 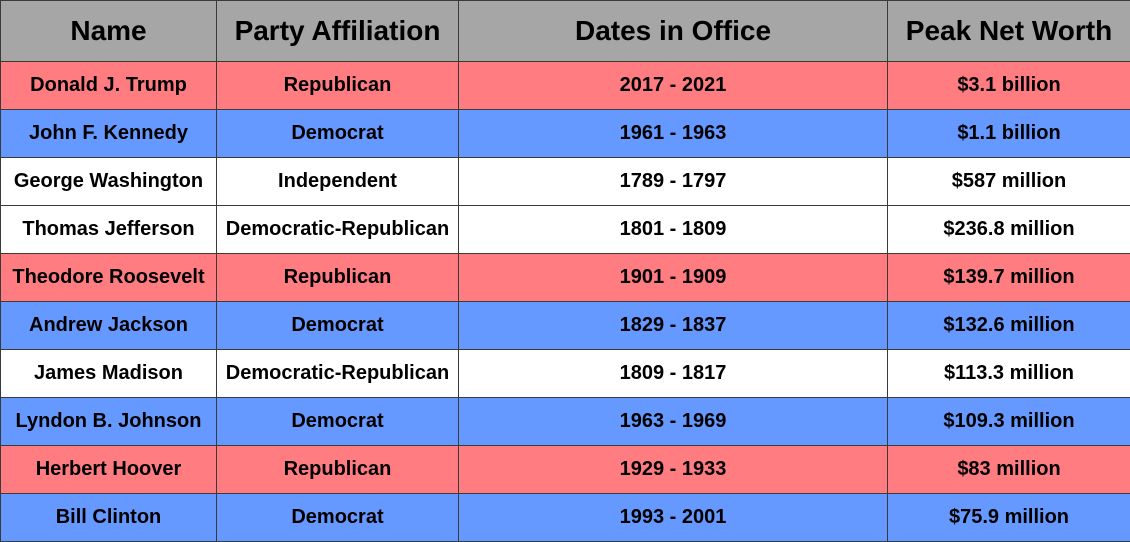 I want to click on cell-name: John F. Kennedy, so click(x=109, y=134).